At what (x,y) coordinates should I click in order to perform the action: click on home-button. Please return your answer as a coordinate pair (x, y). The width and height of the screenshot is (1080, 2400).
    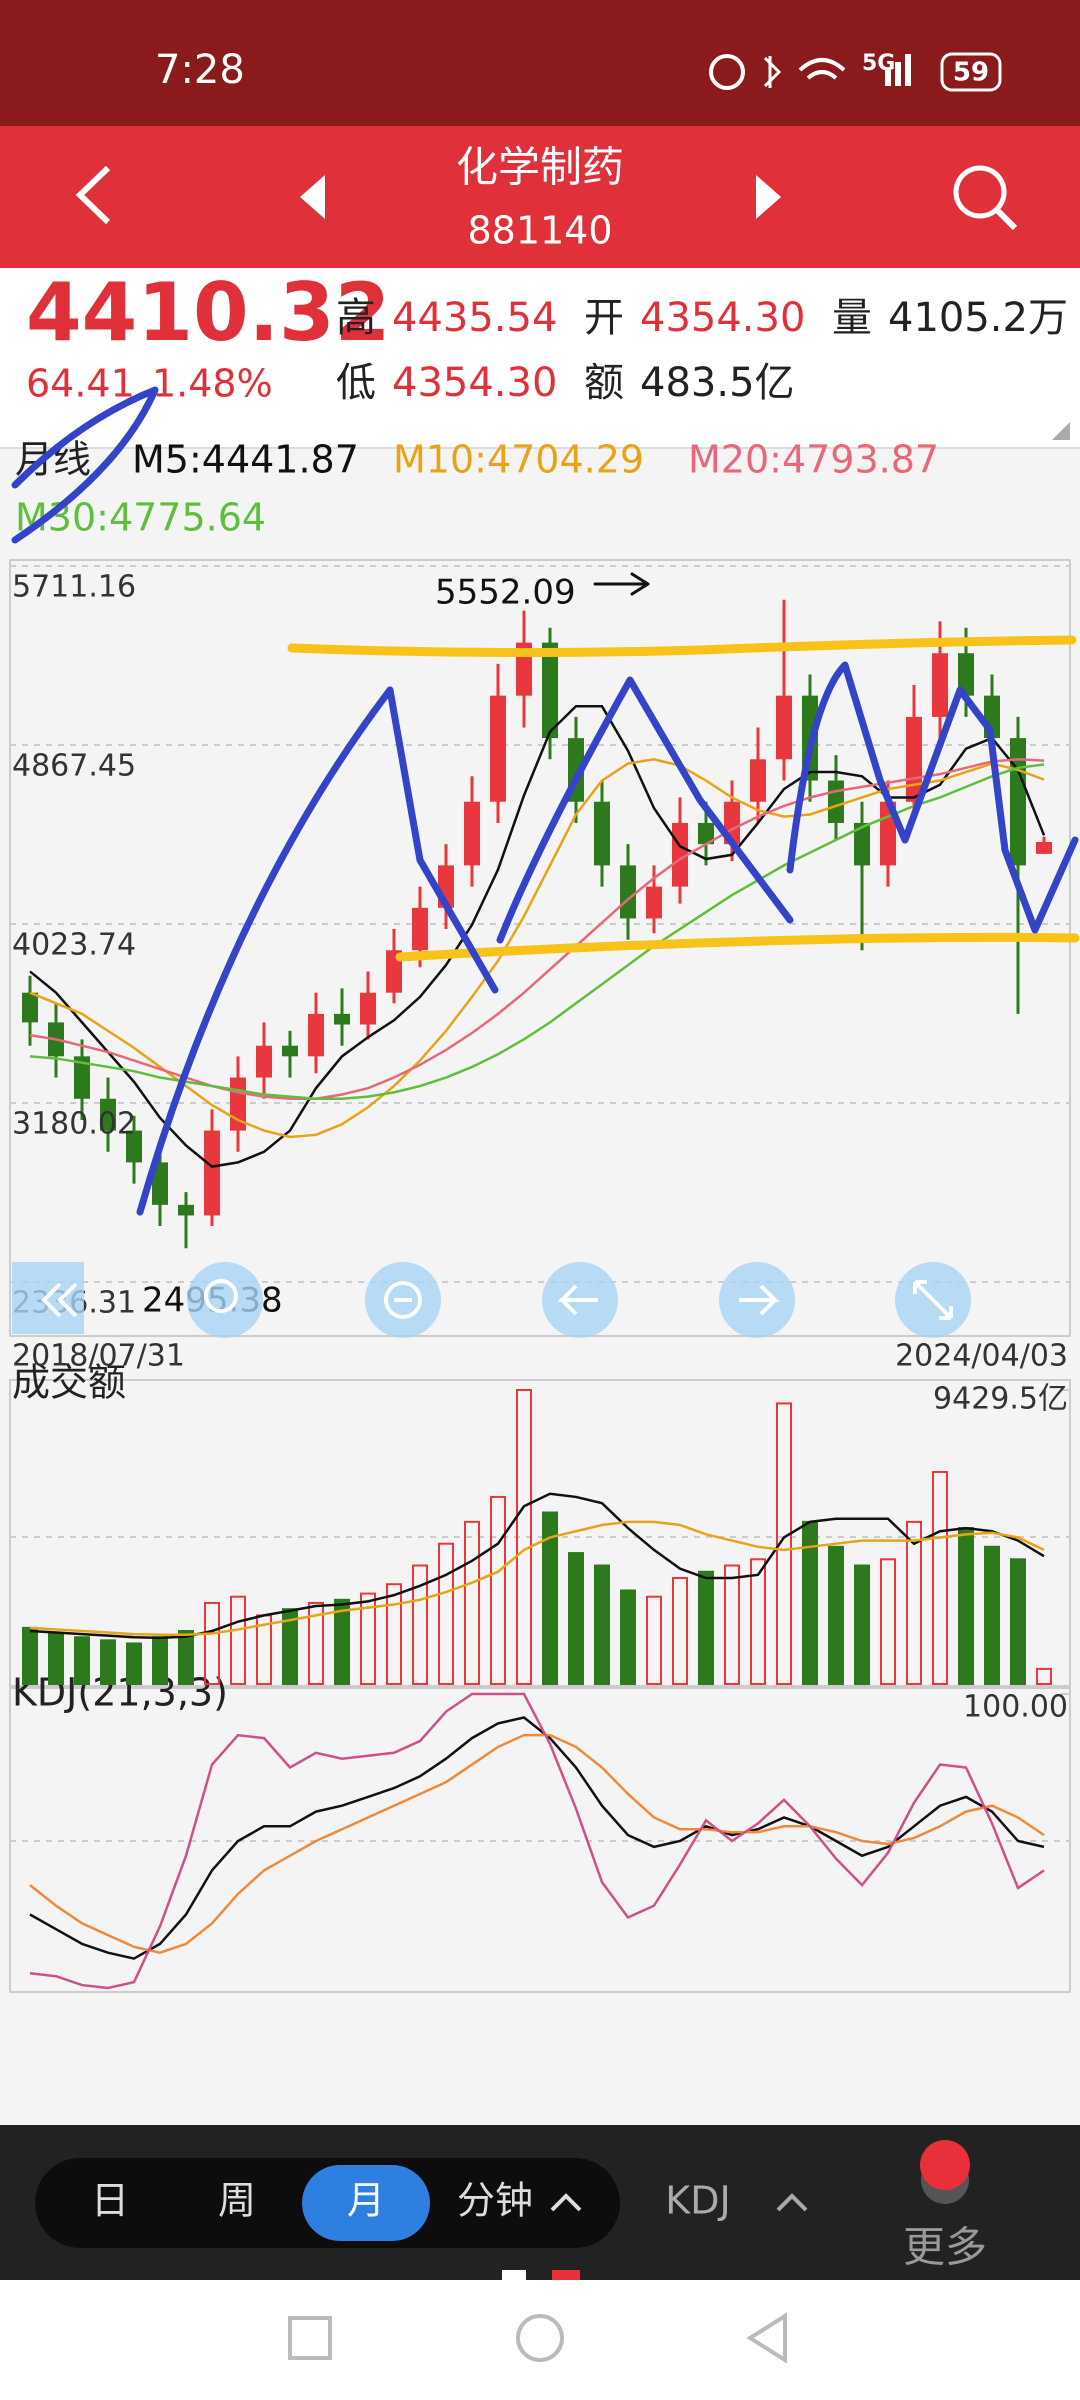
    Looking at the image, I should click on (540, 2338).